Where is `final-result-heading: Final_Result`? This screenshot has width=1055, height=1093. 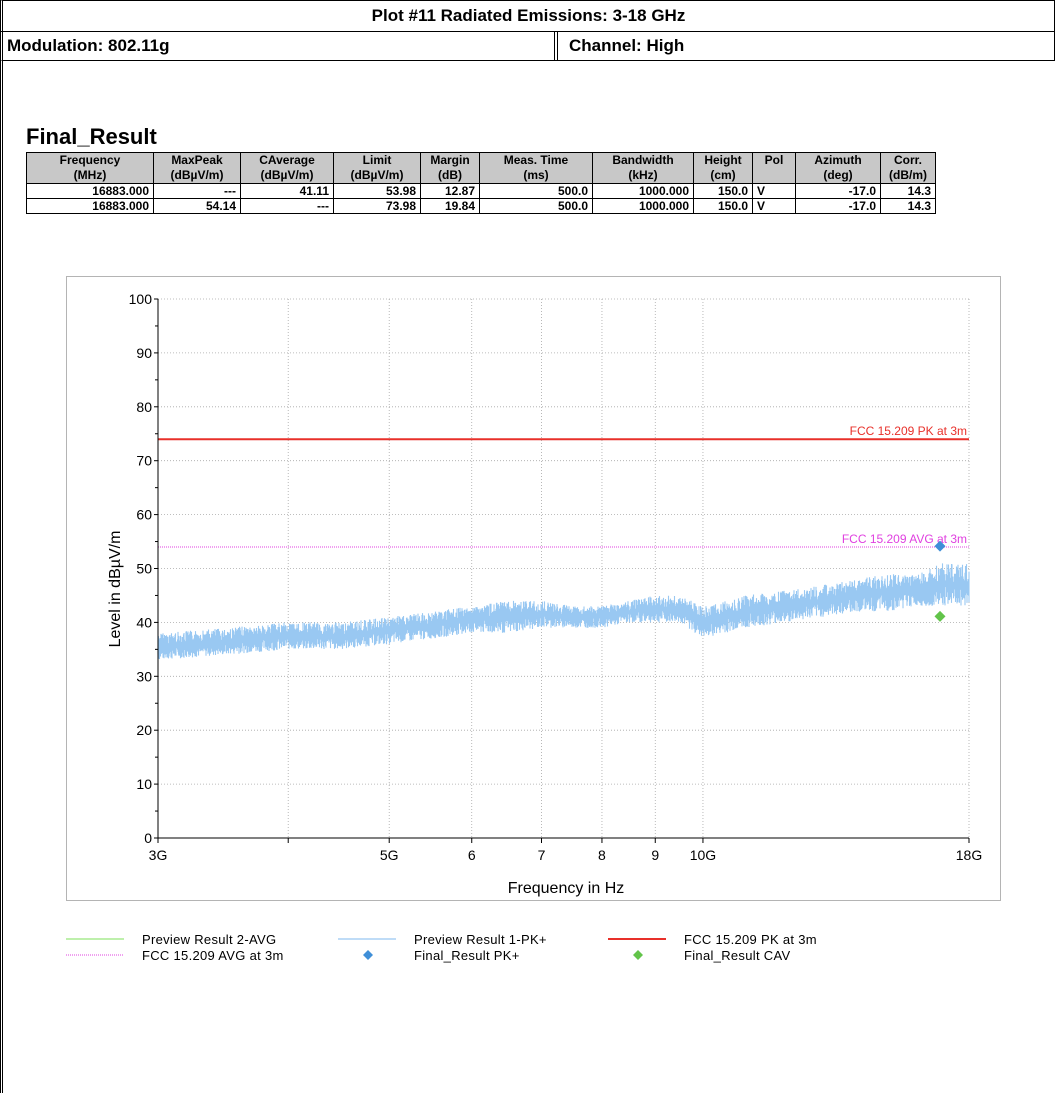 final-result-heading: Final_Result is located at coordinates (91, 136).